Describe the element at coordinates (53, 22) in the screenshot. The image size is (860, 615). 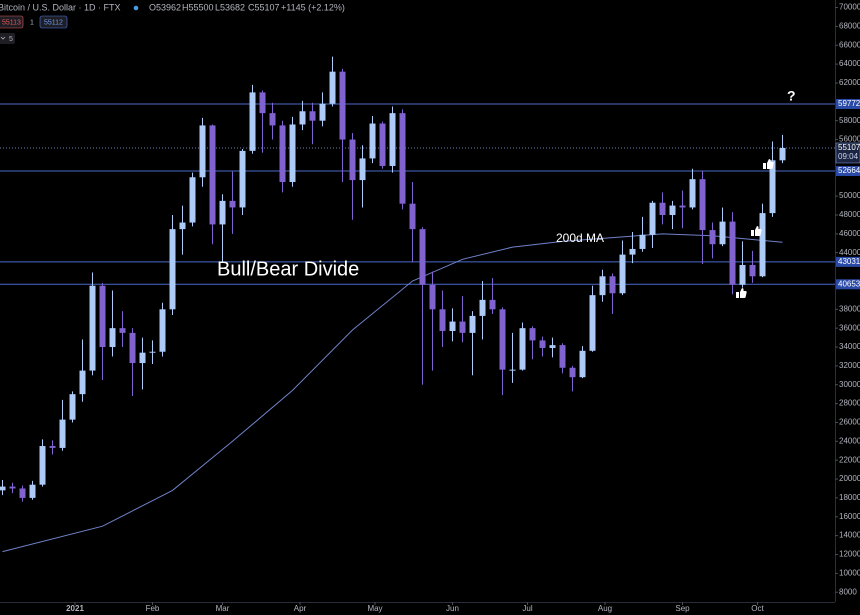
I see `ask-box` at that location.